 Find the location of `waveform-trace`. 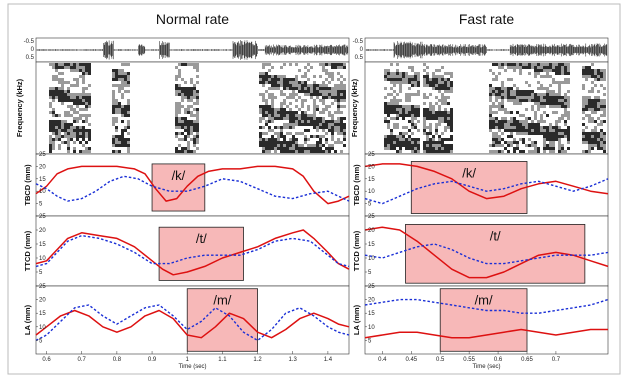

waveform-trace is located at coordinates (486, 50).